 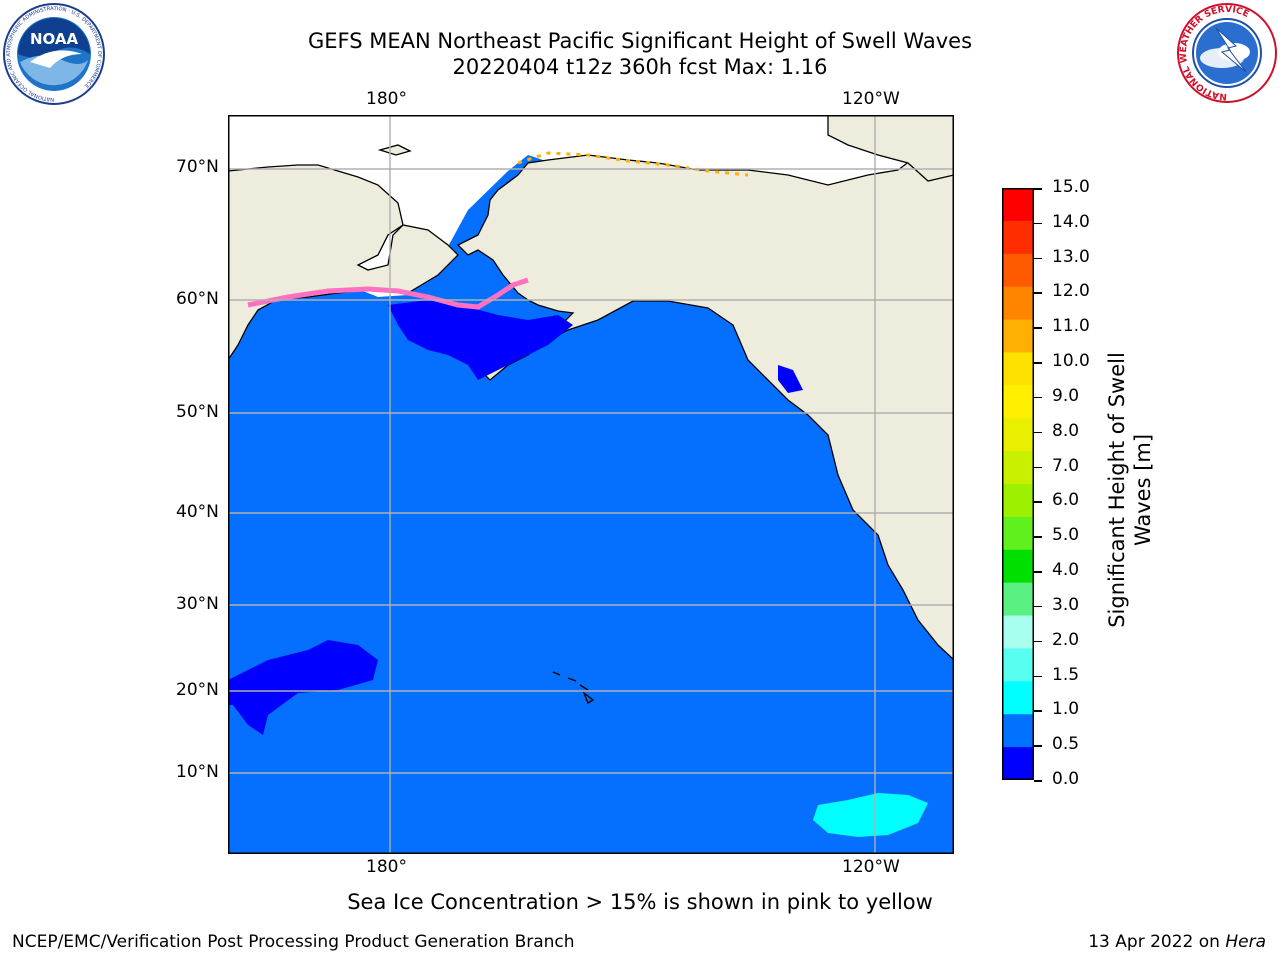 What do you see at coordinates (870, 815) in the screenshot?
I see `swell-1-1.5m-patch` at bounding box center [870, 815].